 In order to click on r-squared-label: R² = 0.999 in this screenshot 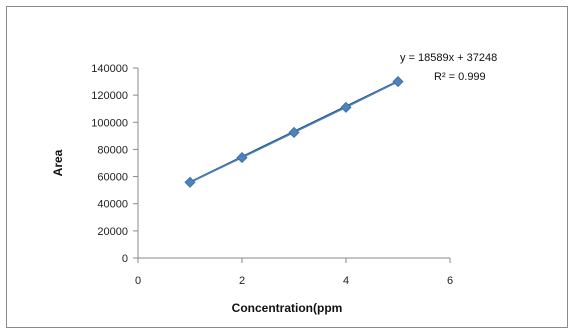, I will do `click(460, 77)`.